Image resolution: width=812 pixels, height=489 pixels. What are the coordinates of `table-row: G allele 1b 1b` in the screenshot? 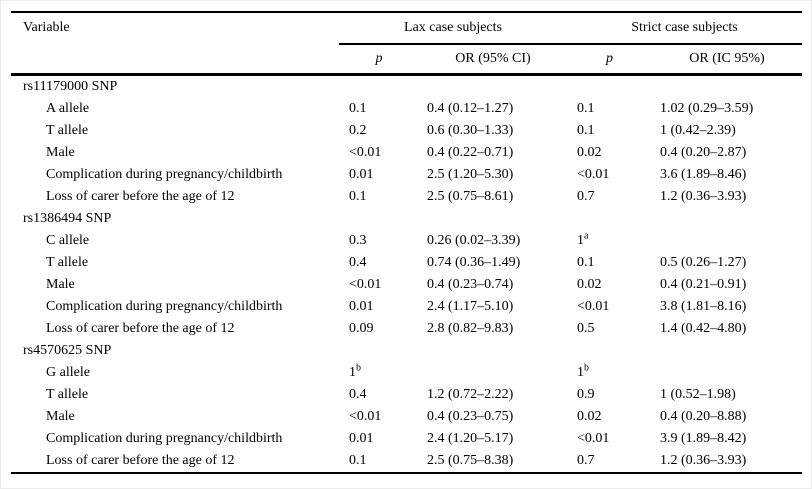 It's located at (406, 373).